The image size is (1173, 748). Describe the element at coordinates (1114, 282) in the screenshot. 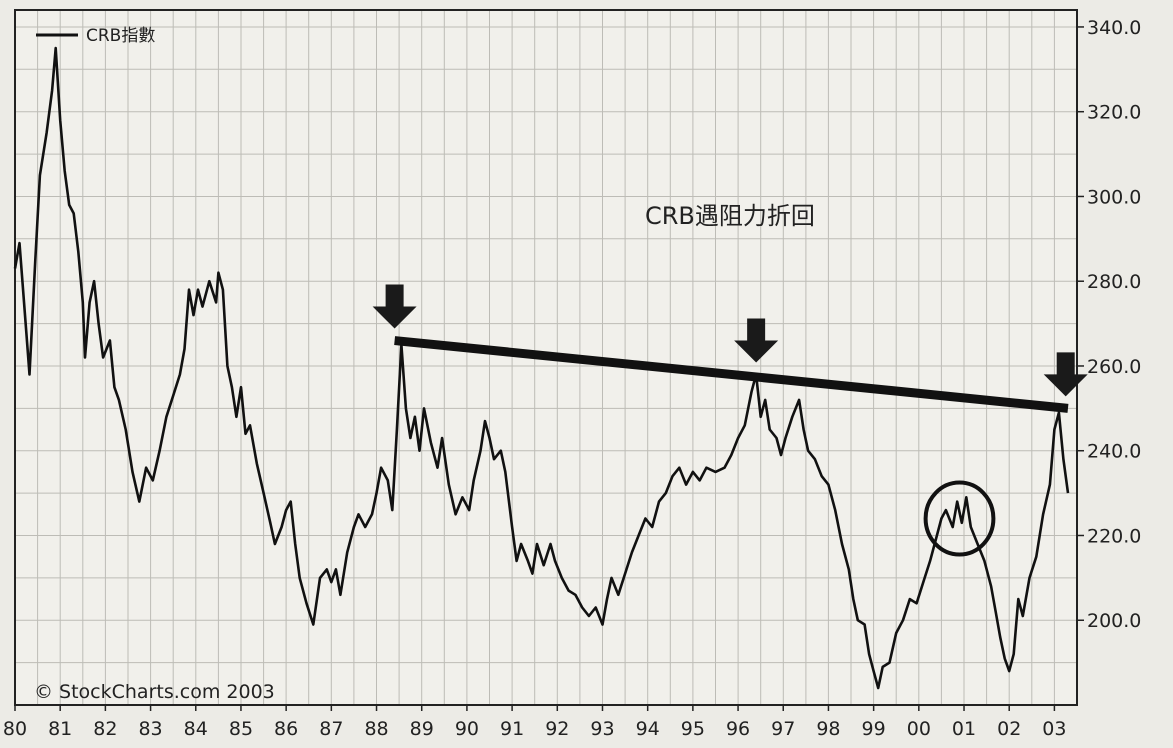

I see `y-tick-label: 280.0` at that location.